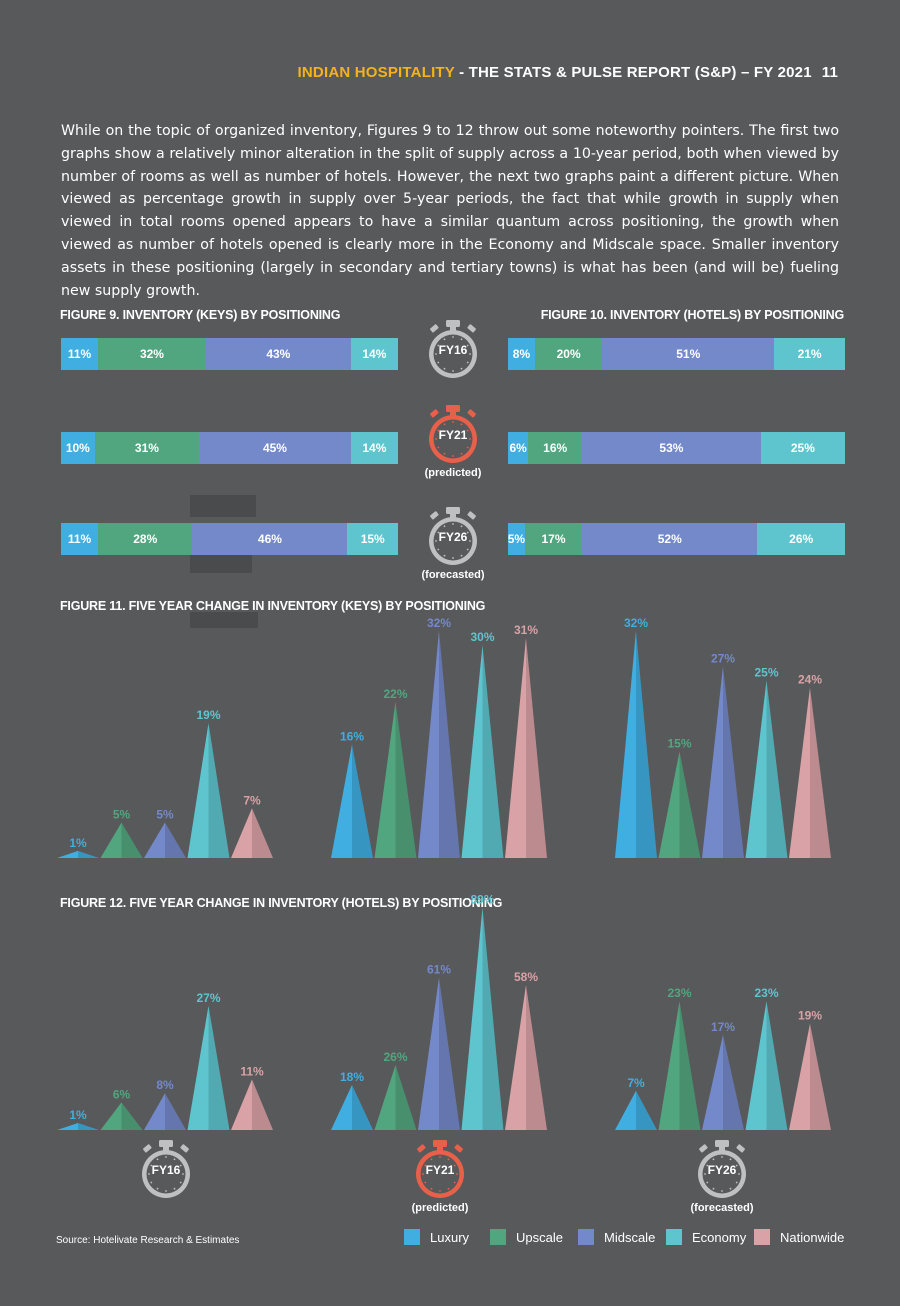 This screenshot has height=1306, width=900. Describe the element at coordinates (555, 448) in the screenshot. I see `fig10-segment-upscale: 16%` at that location.